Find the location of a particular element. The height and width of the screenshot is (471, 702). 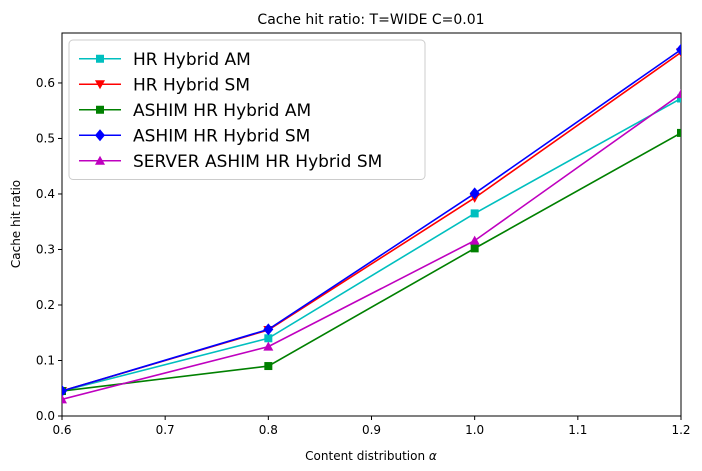

legend-item: ASHIM HR Hybrid AM is located at coordinates (195, 111).